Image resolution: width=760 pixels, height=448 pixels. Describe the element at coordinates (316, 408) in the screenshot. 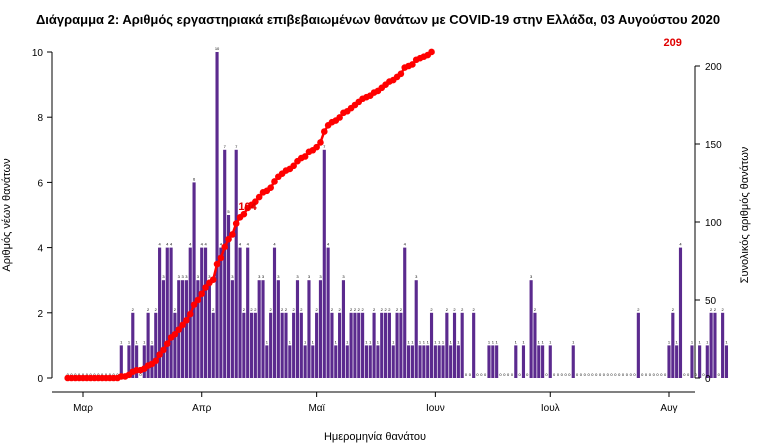

I see `x-tick-label: Μαϊ` at that location.